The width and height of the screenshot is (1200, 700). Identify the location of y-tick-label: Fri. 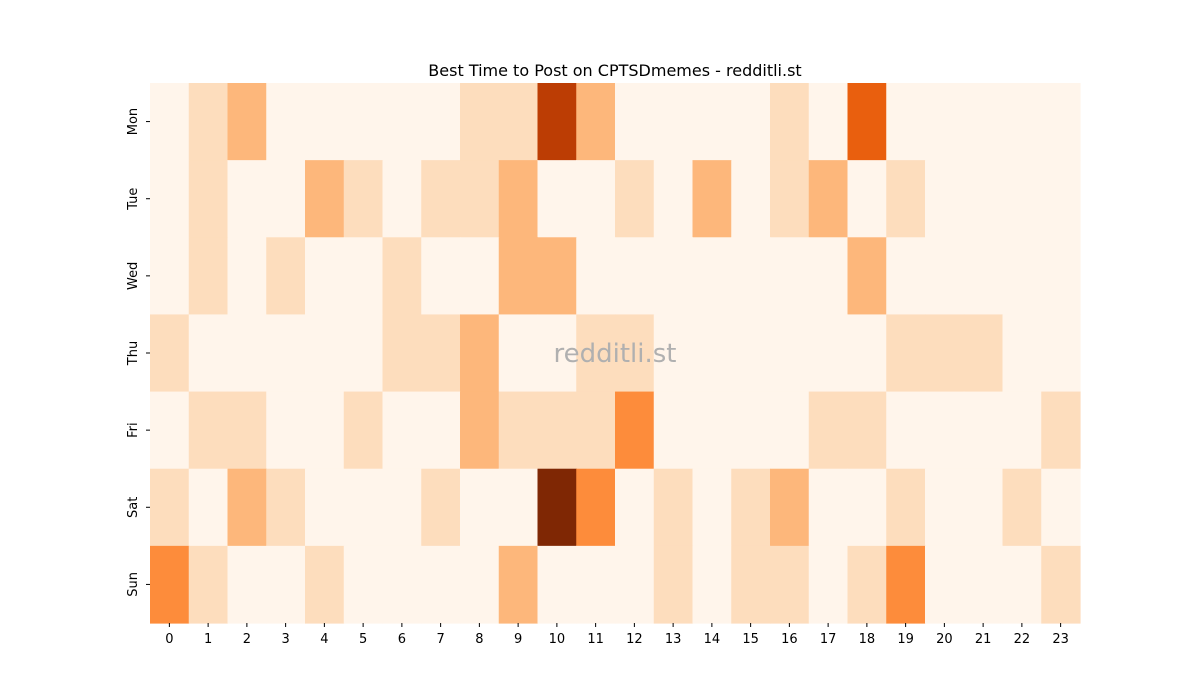
(133, 430).